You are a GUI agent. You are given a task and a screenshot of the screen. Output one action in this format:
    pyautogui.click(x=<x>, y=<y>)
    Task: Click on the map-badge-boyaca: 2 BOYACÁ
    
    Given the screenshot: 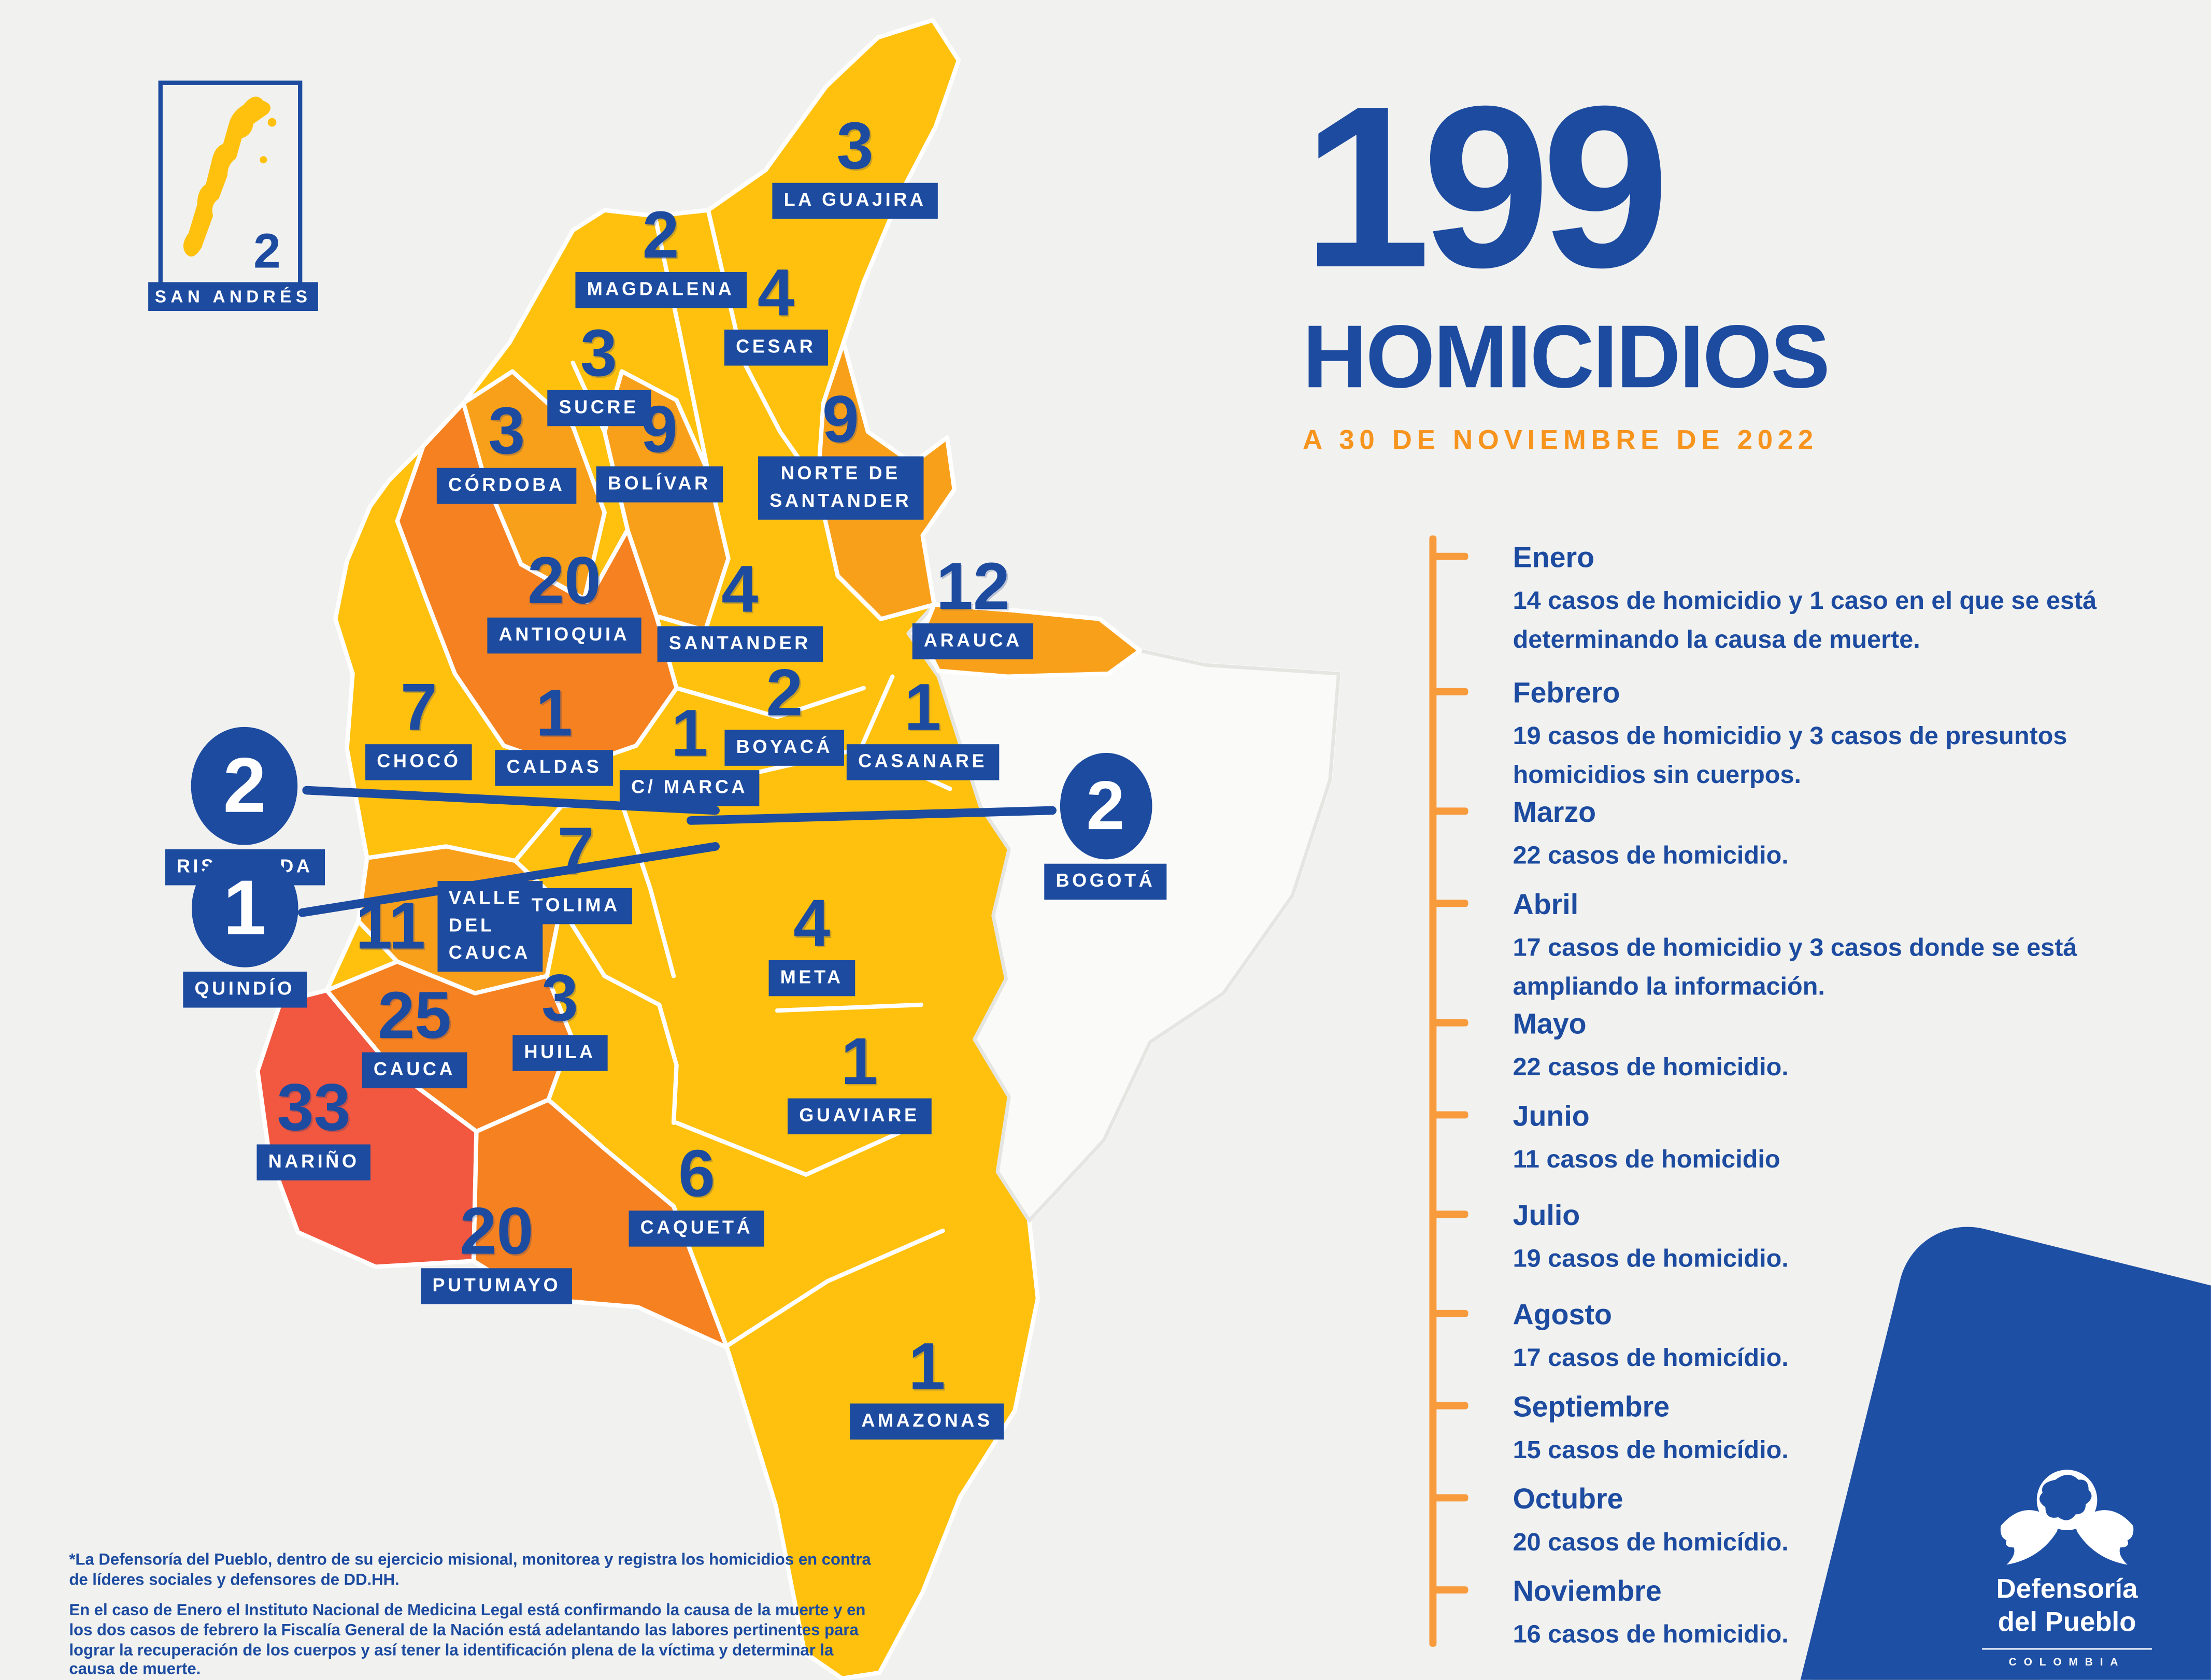 What is the action you would take?
    pyautogui.click(x=784, y=710)
    